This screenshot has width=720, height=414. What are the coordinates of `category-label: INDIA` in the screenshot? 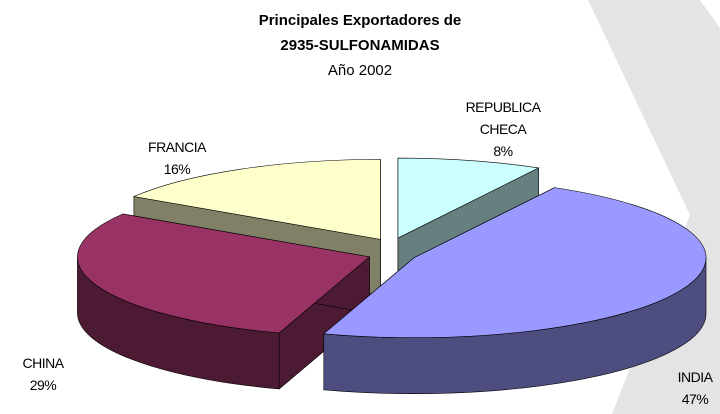 It's located at (695, 377).